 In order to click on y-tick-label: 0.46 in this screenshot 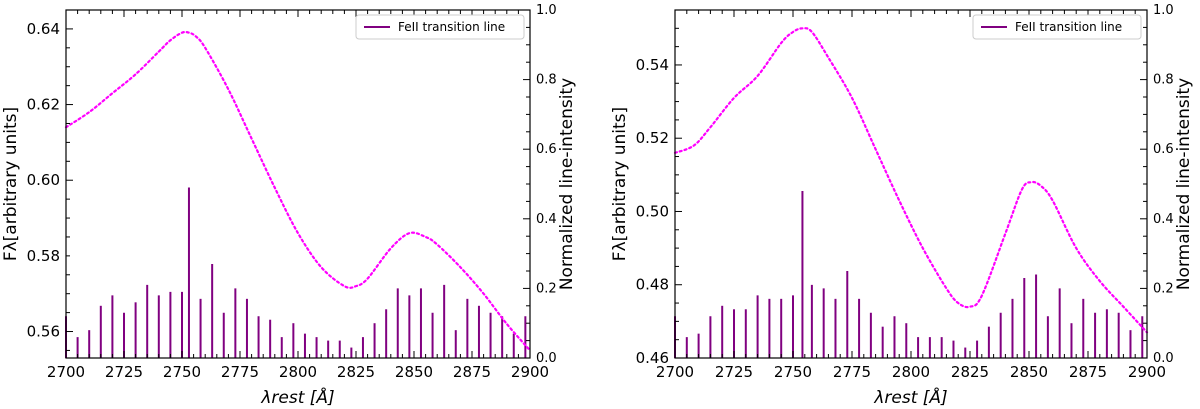, I will do `click(652, 358)`.